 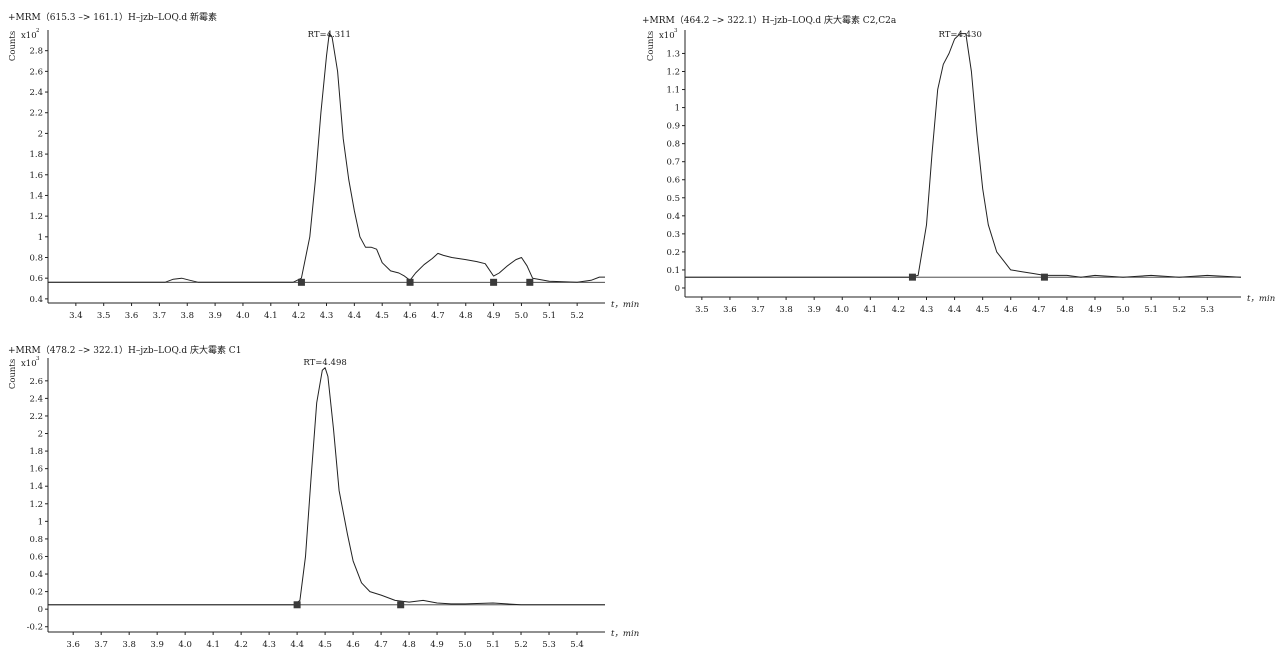 I want to click on y-tick-label: 2.8, so click(x=36, y=52).